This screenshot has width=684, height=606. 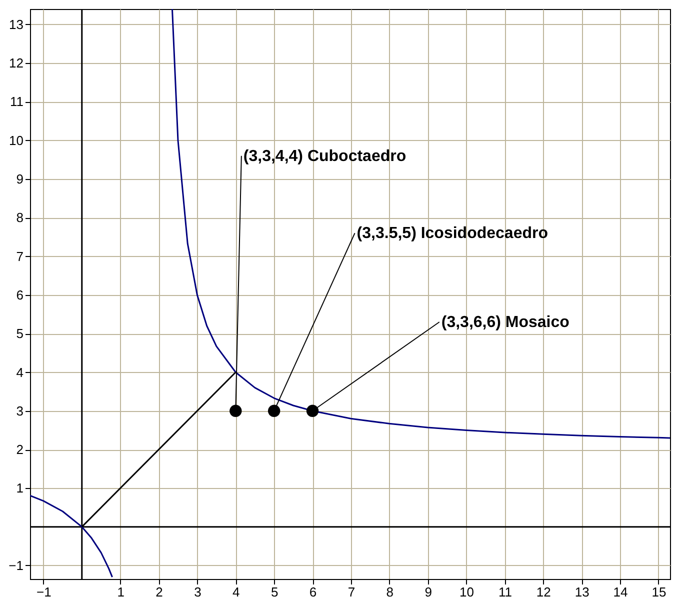 I want to click on x-tick-label: 8, so click(x=390, y=592).